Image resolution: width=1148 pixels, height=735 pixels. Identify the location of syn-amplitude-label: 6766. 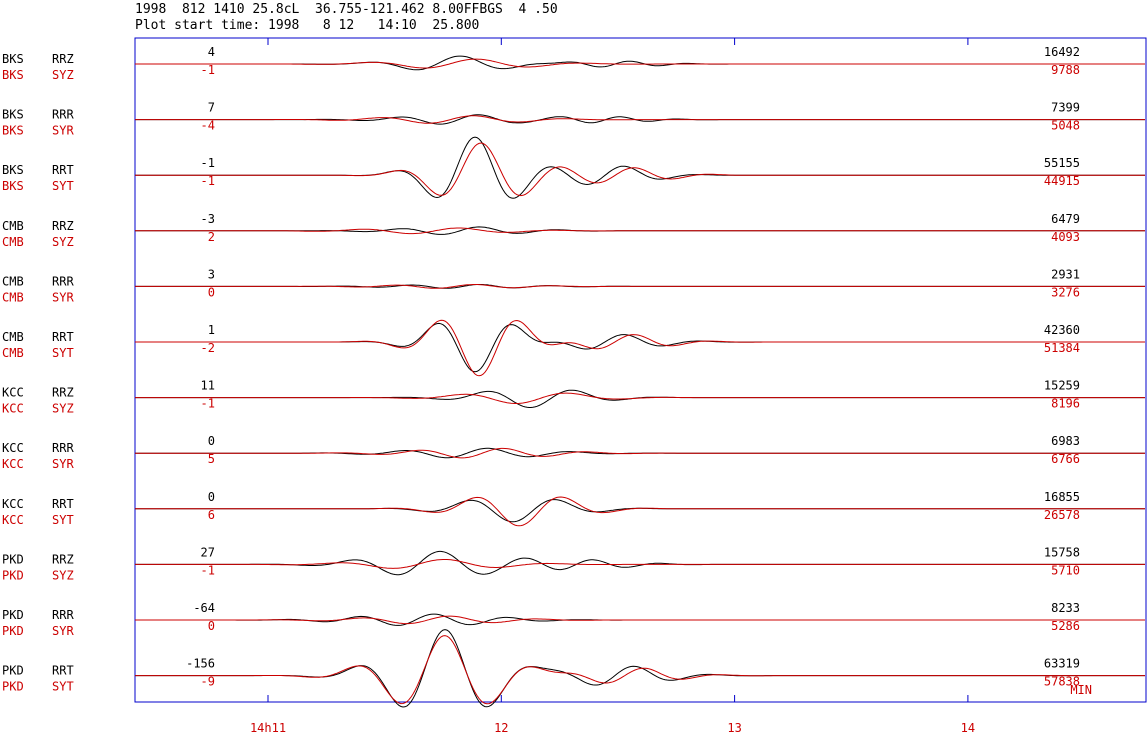
(1065, 459).